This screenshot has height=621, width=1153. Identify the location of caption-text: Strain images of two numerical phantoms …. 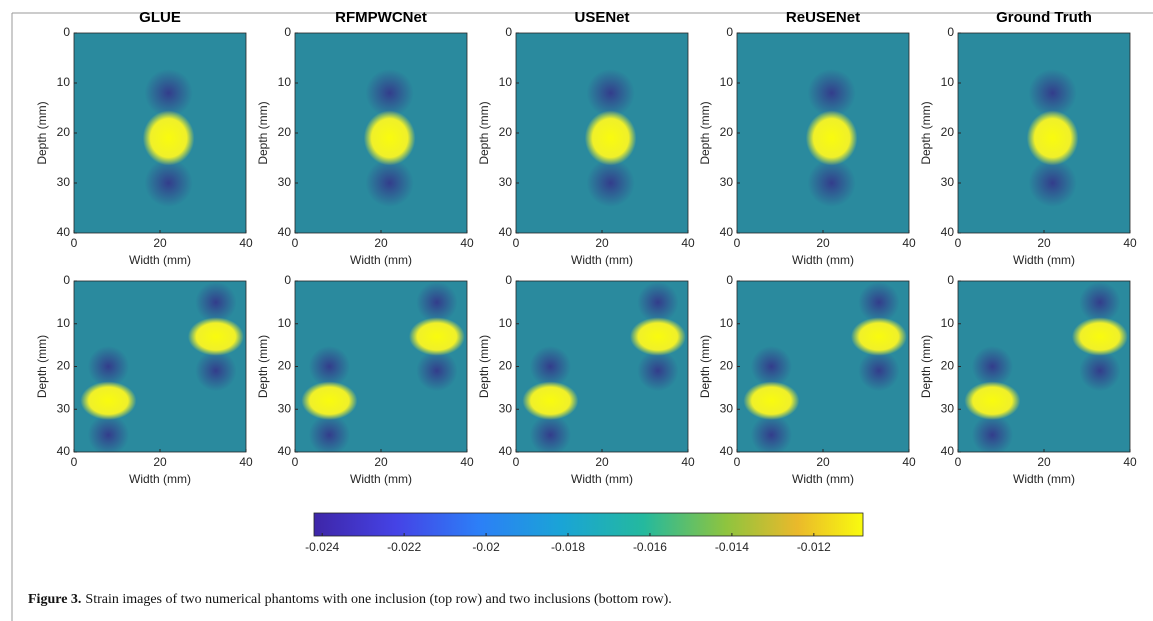
(378, 599).